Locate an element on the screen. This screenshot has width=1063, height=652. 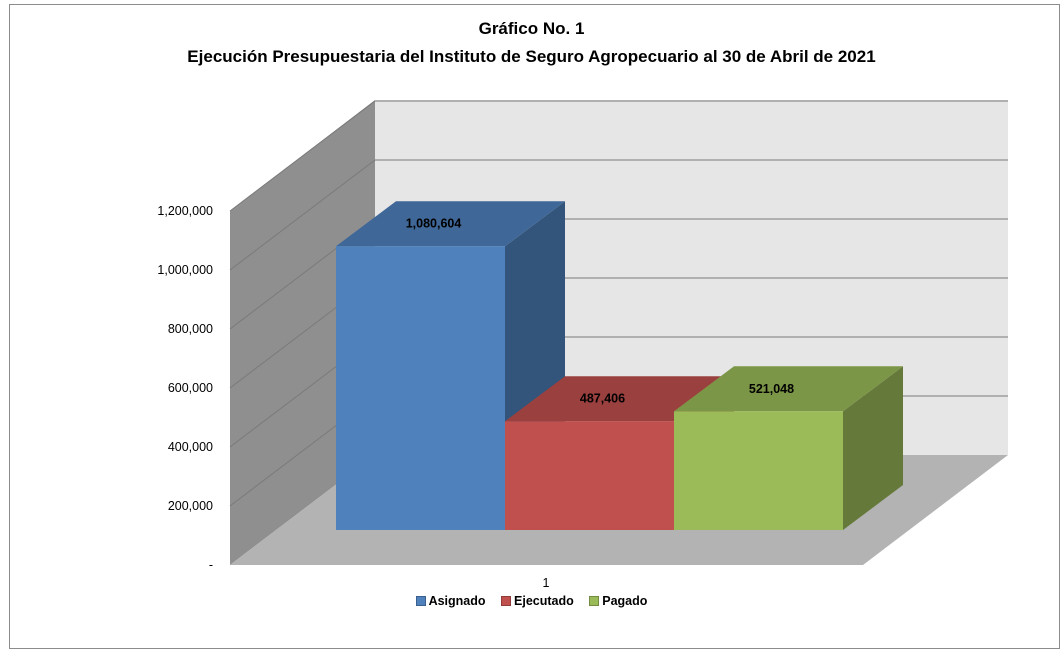
chart-legend: Asignado Ejecutado Pagado is located at coordinates (531, 601).